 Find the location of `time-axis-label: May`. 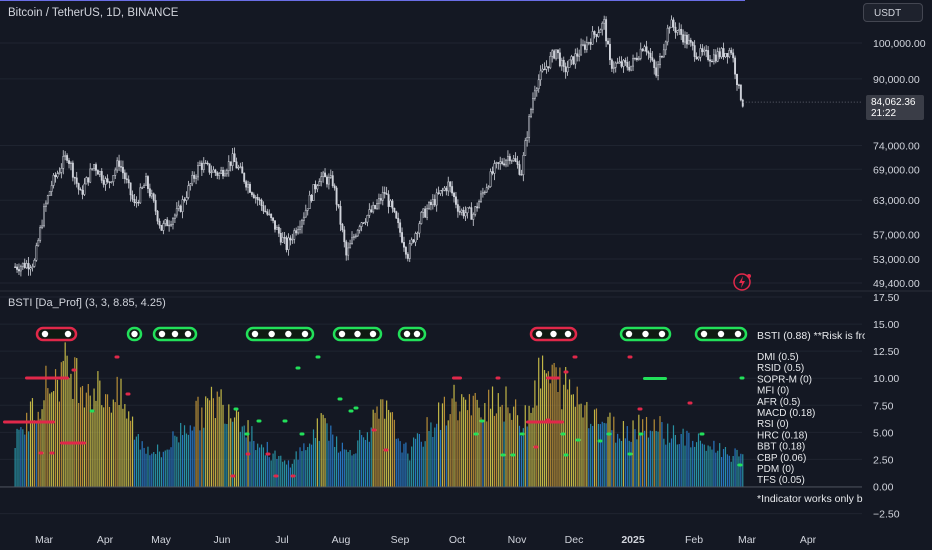

time-axis-label: May is located at coordinates (161, 540).